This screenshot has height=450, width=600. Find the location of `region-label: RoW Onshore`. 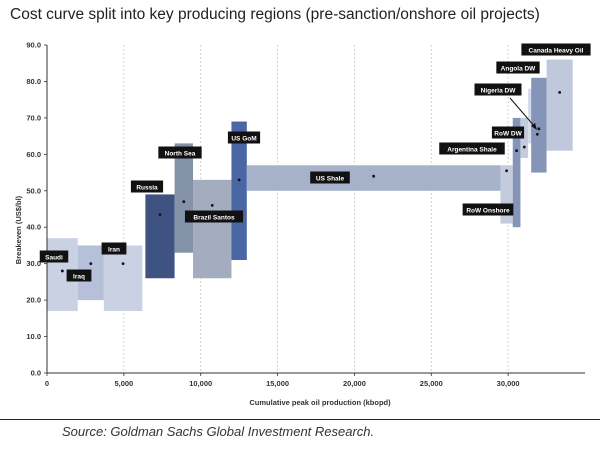

region-label: RoW Onshore is located at coordinates (488, 209).